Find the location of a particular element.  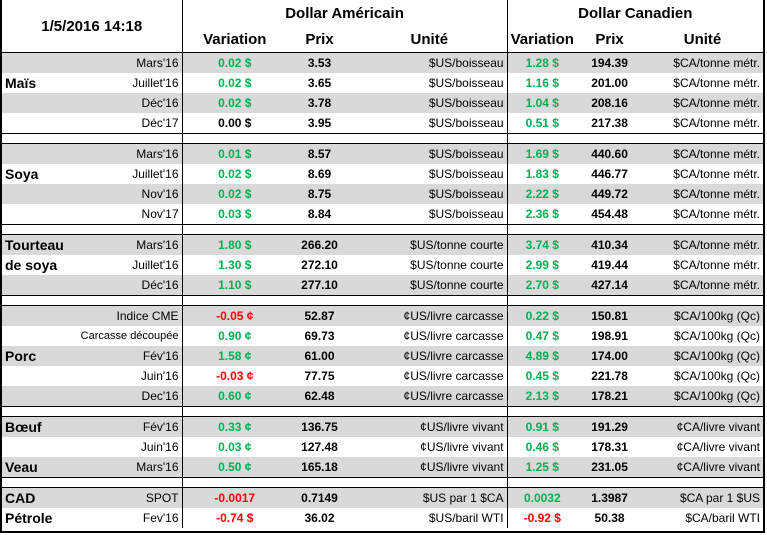

us-price: 8.57 is located at coordinates (320, 153).